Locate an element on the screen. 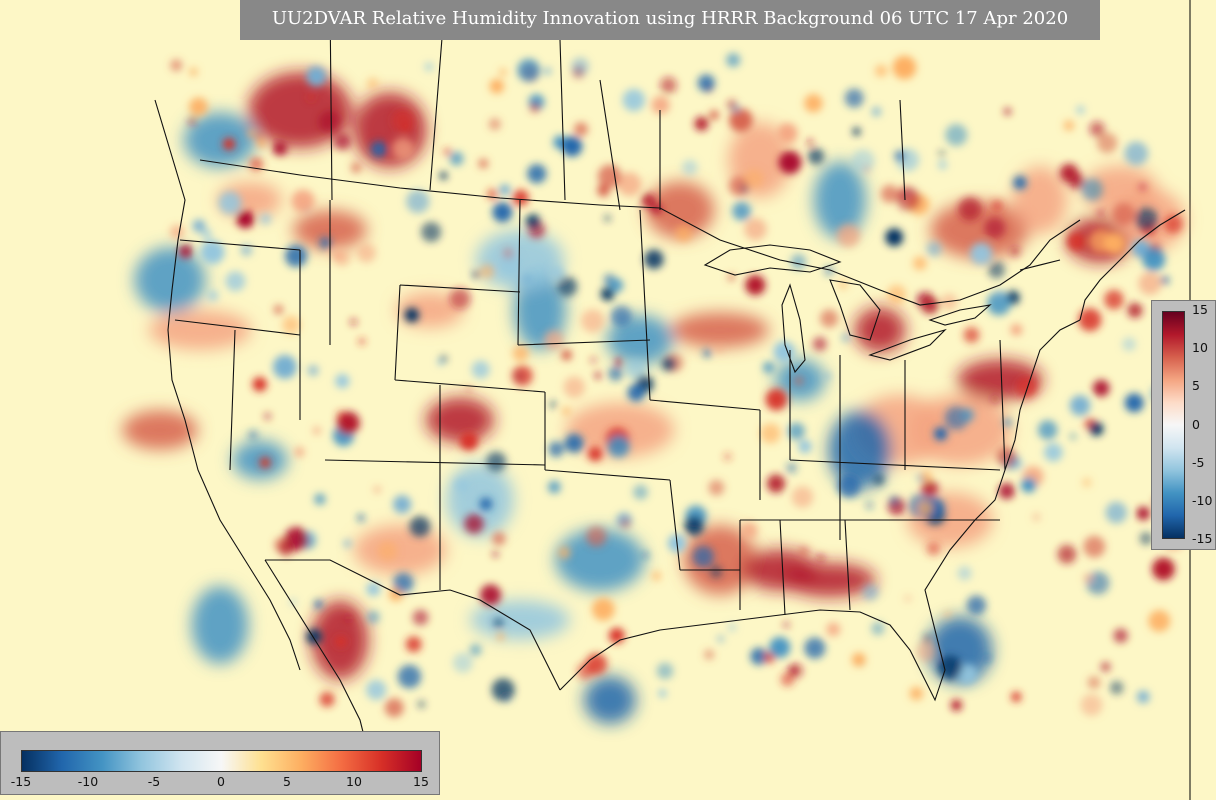 The height and width of the screenshot is (800, 1216). horizontal-colorbar-tick: 5 is located at coordinates (287, 781).